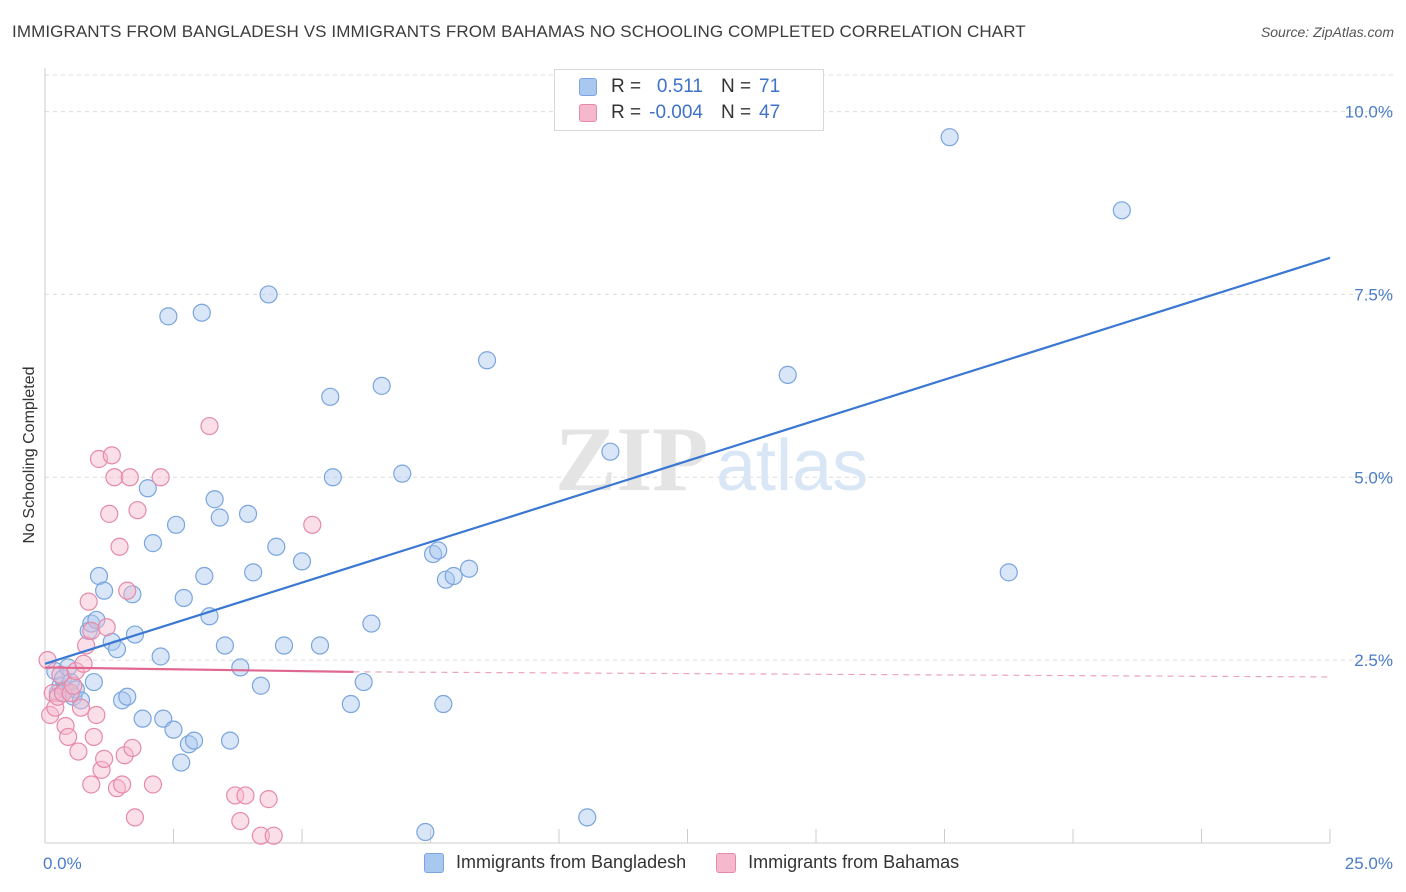 The height and width of the screenshot is (892, 1406). I want to click on y-tick-label: 10.0%, so click(1369, 112).